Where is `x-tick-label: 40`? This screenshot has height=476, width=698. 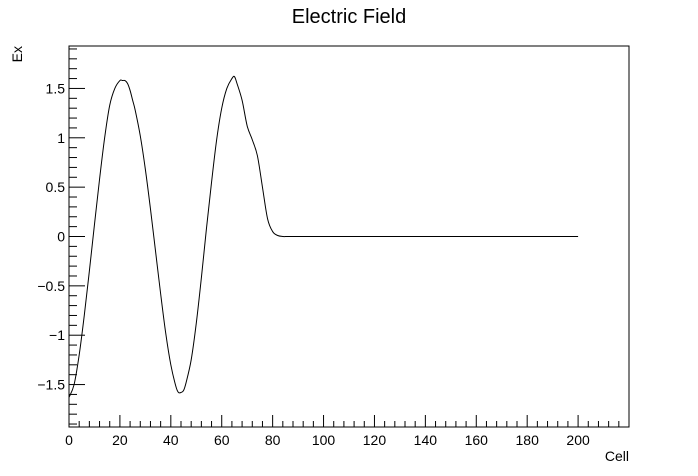
x-tick-label: 40 is located at coordinates (171, 440).